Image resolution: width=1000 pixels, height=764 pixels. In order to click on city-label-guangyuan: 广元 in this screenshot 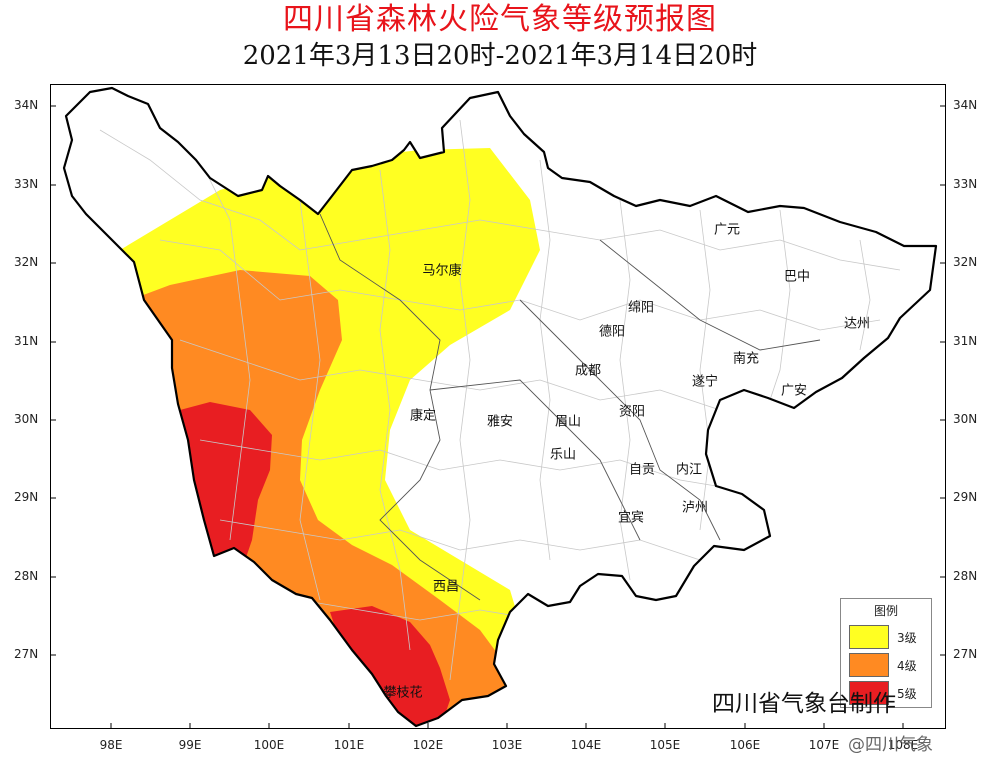, I will do `click(727, 230)`.